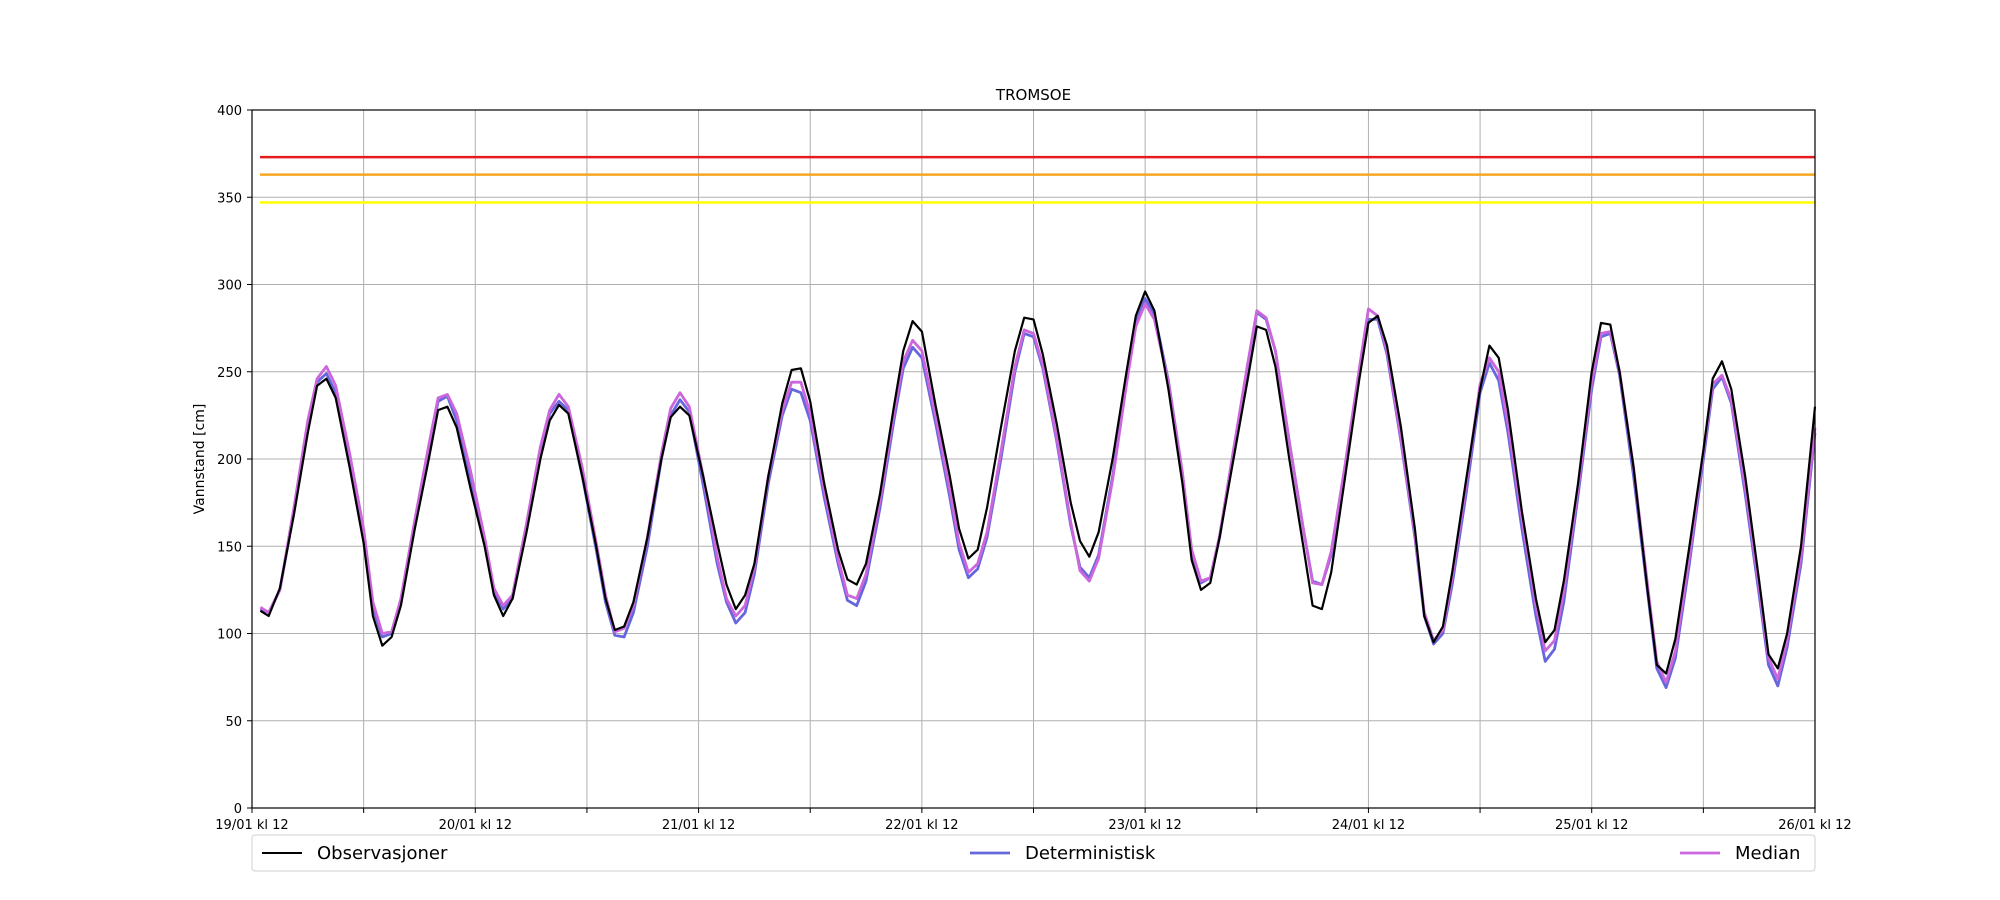 The image size is (2000, 900). I want to click on y-tick-label: 250, so click(229, 373).